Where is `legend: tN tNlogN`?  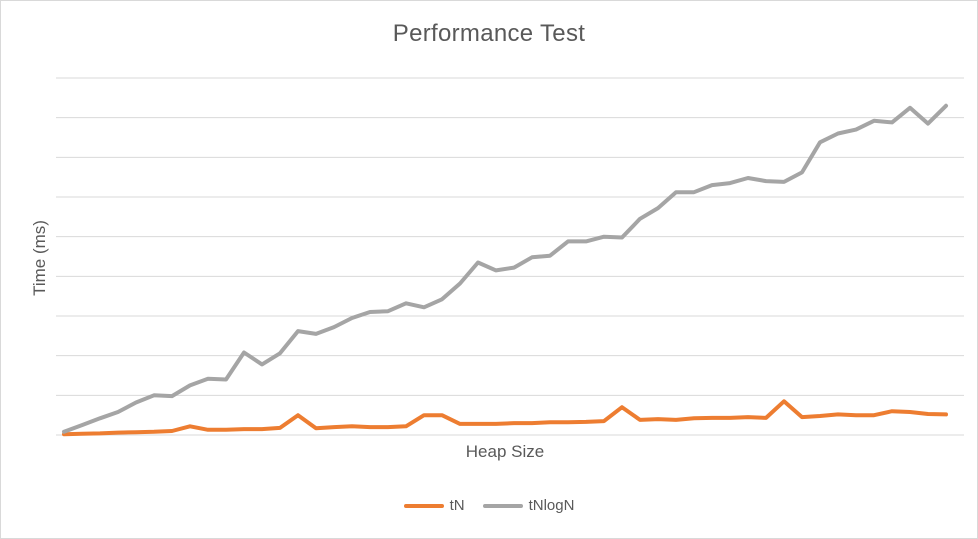 legend: tN tNlogN is located at coordinates (489, 505).